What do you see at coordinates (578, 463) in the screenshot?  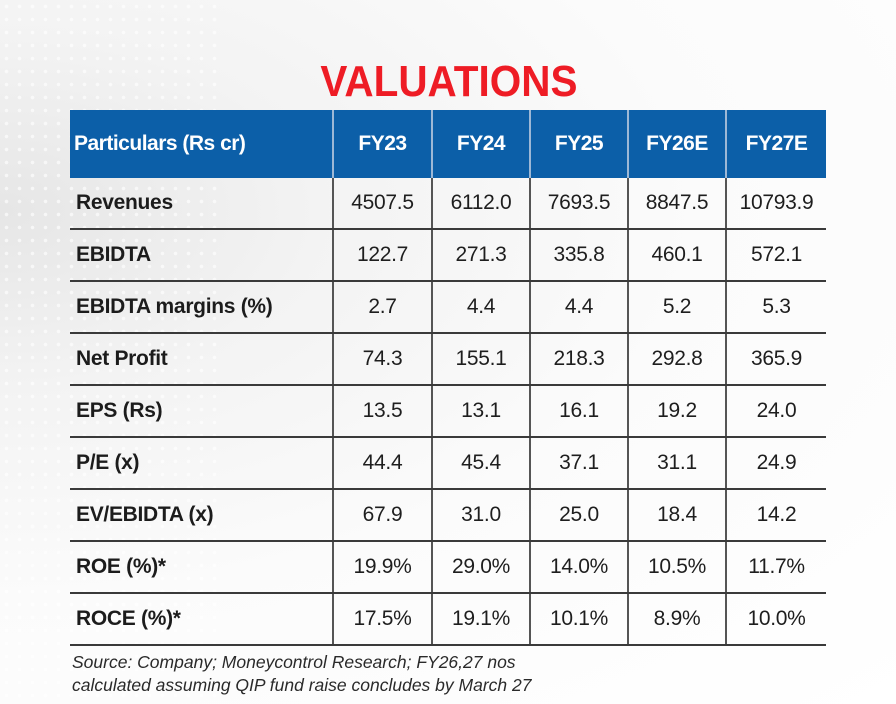 I see `cell-value: 37.1` at bounding box center [578, 463].